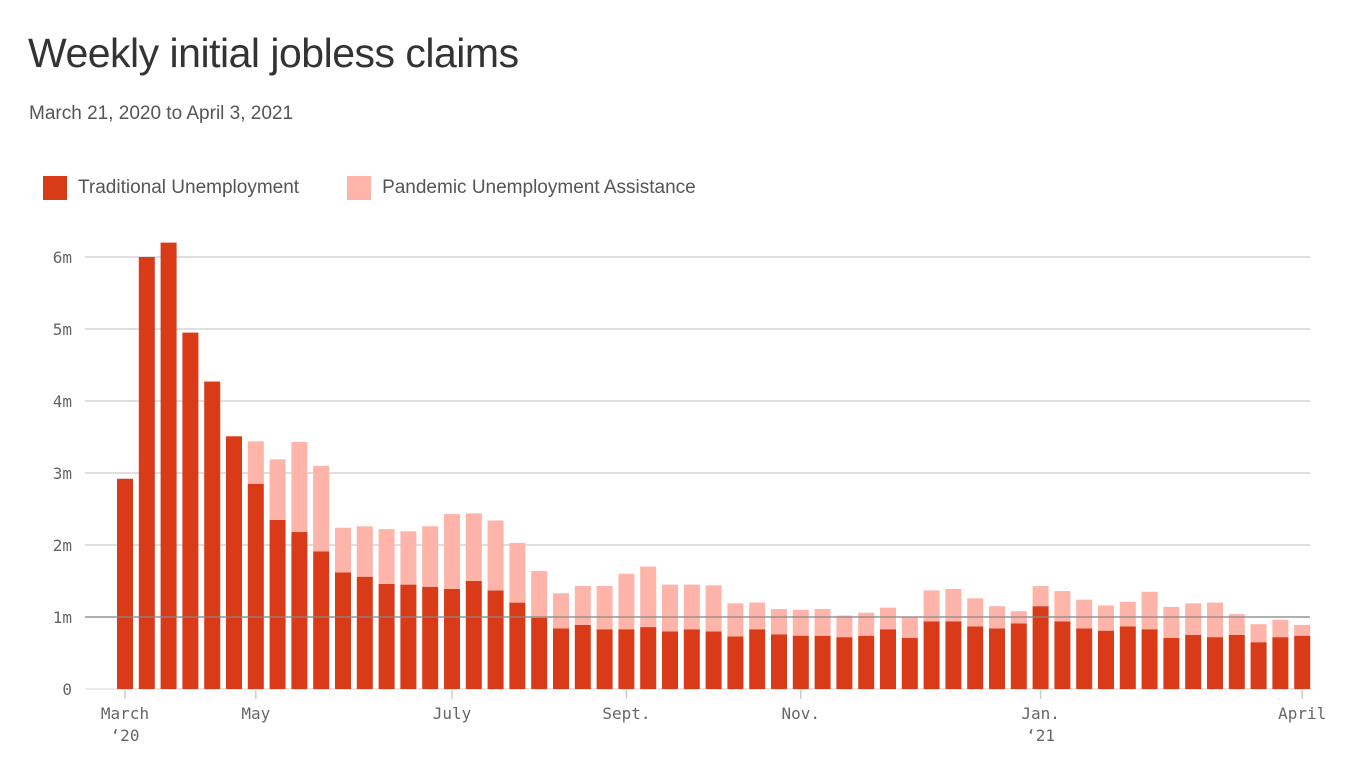  Describe the element at coordinates (62, 617) in the screenshot. I see `y-tick-label: 1m` at that location.